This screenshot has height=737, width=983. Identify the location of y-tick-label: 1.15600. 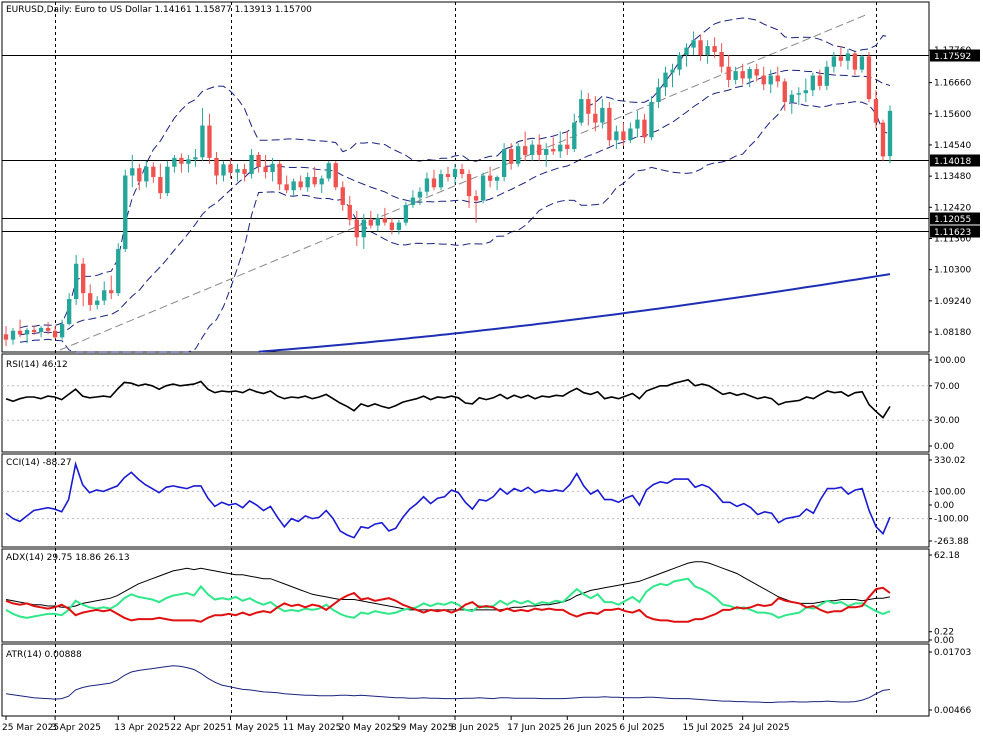
(952, 115).